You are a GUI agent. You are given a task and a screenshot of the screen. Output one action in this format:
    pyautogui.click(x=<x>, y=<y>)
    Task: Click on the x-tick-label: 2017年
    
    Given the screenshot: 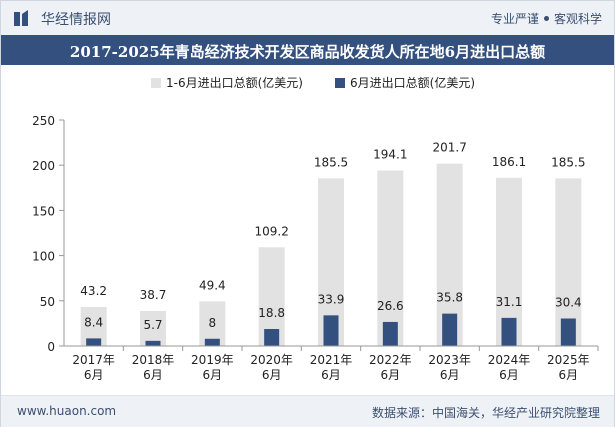 What is the action you would take?
    pyautogui.click(x=93, y=360)
    